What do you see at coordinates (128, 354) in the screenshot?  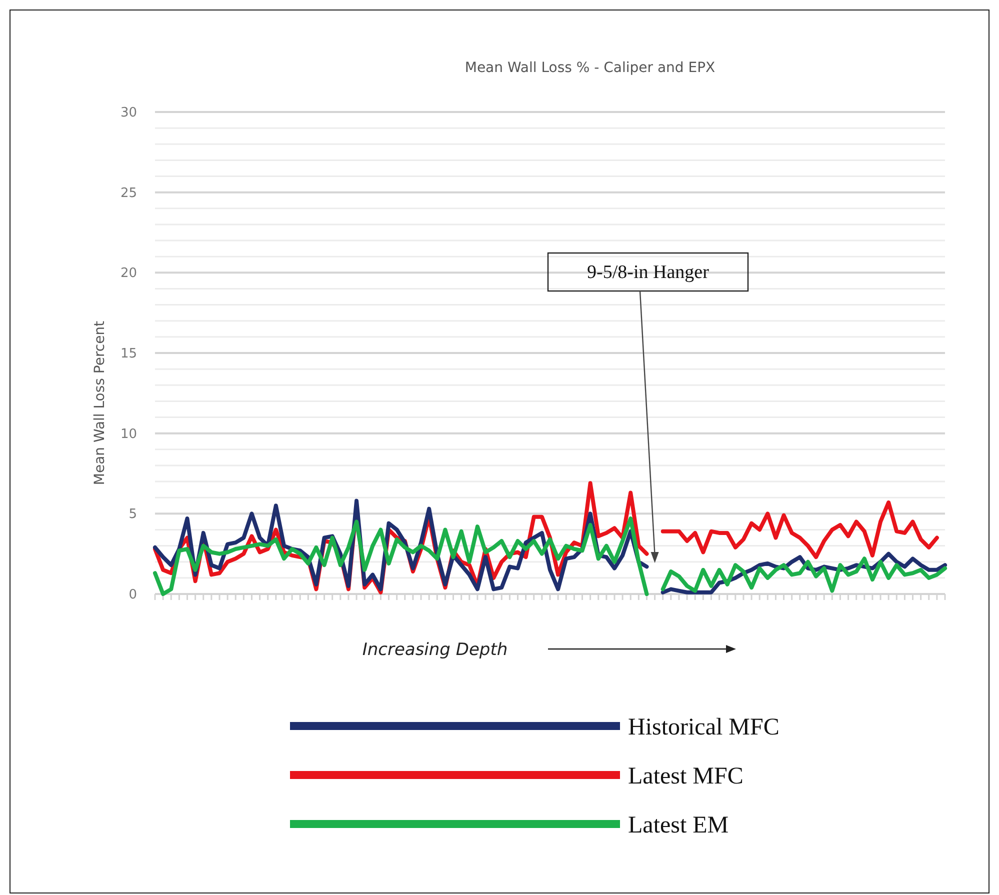 I see `y-tick-label: 15` at bounding box center [128, 354].